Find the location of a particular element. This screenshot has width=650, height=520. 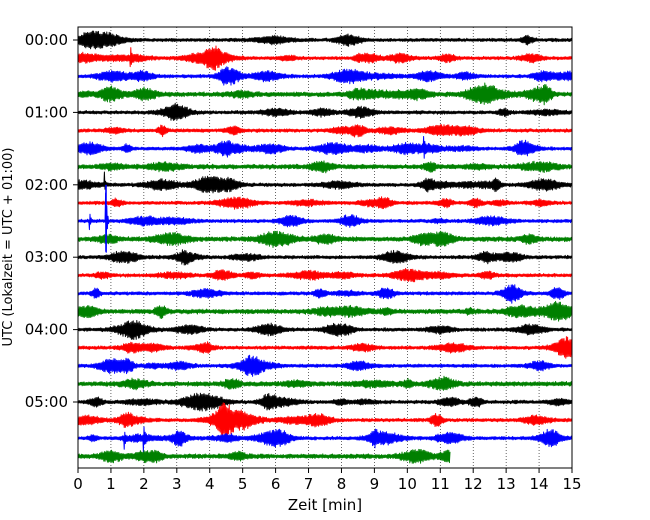

y-axis-label: UTC (Lokalzeit = UTC + 01:00) is located at coordinates (8, 247).